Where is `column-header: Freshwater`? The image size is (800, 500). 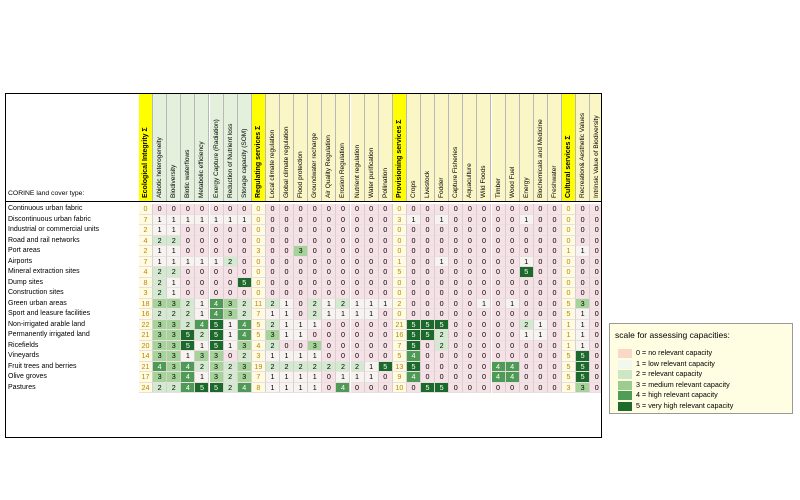 column-header: Freshwater is located at coordinates (554, 147).